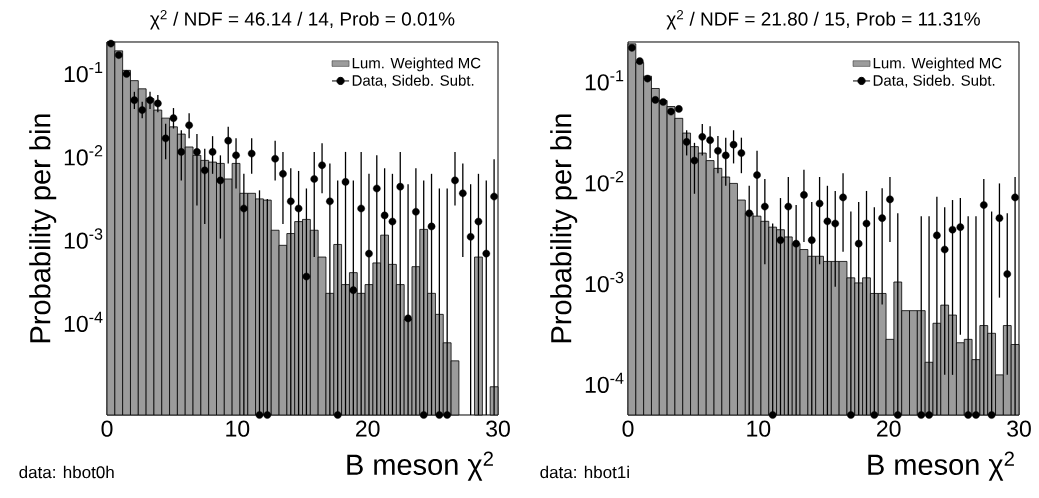 The height and width of the screenshot is (498, 1039). I want to click on y-tick-label: 10$^{-4}$, so click(604, 383).